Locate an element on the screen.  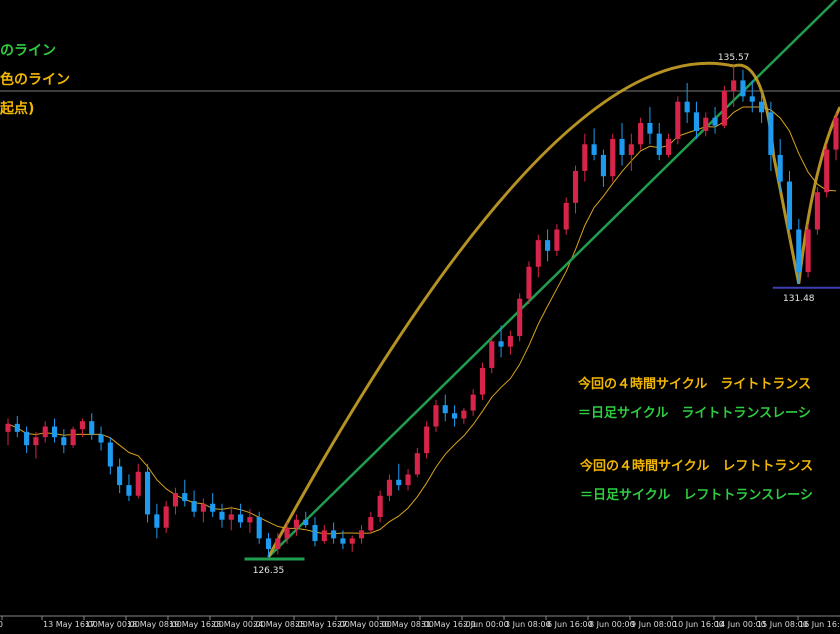
x-tick-label: 3 Jun 08:00 is located at coordinates (528, 624).